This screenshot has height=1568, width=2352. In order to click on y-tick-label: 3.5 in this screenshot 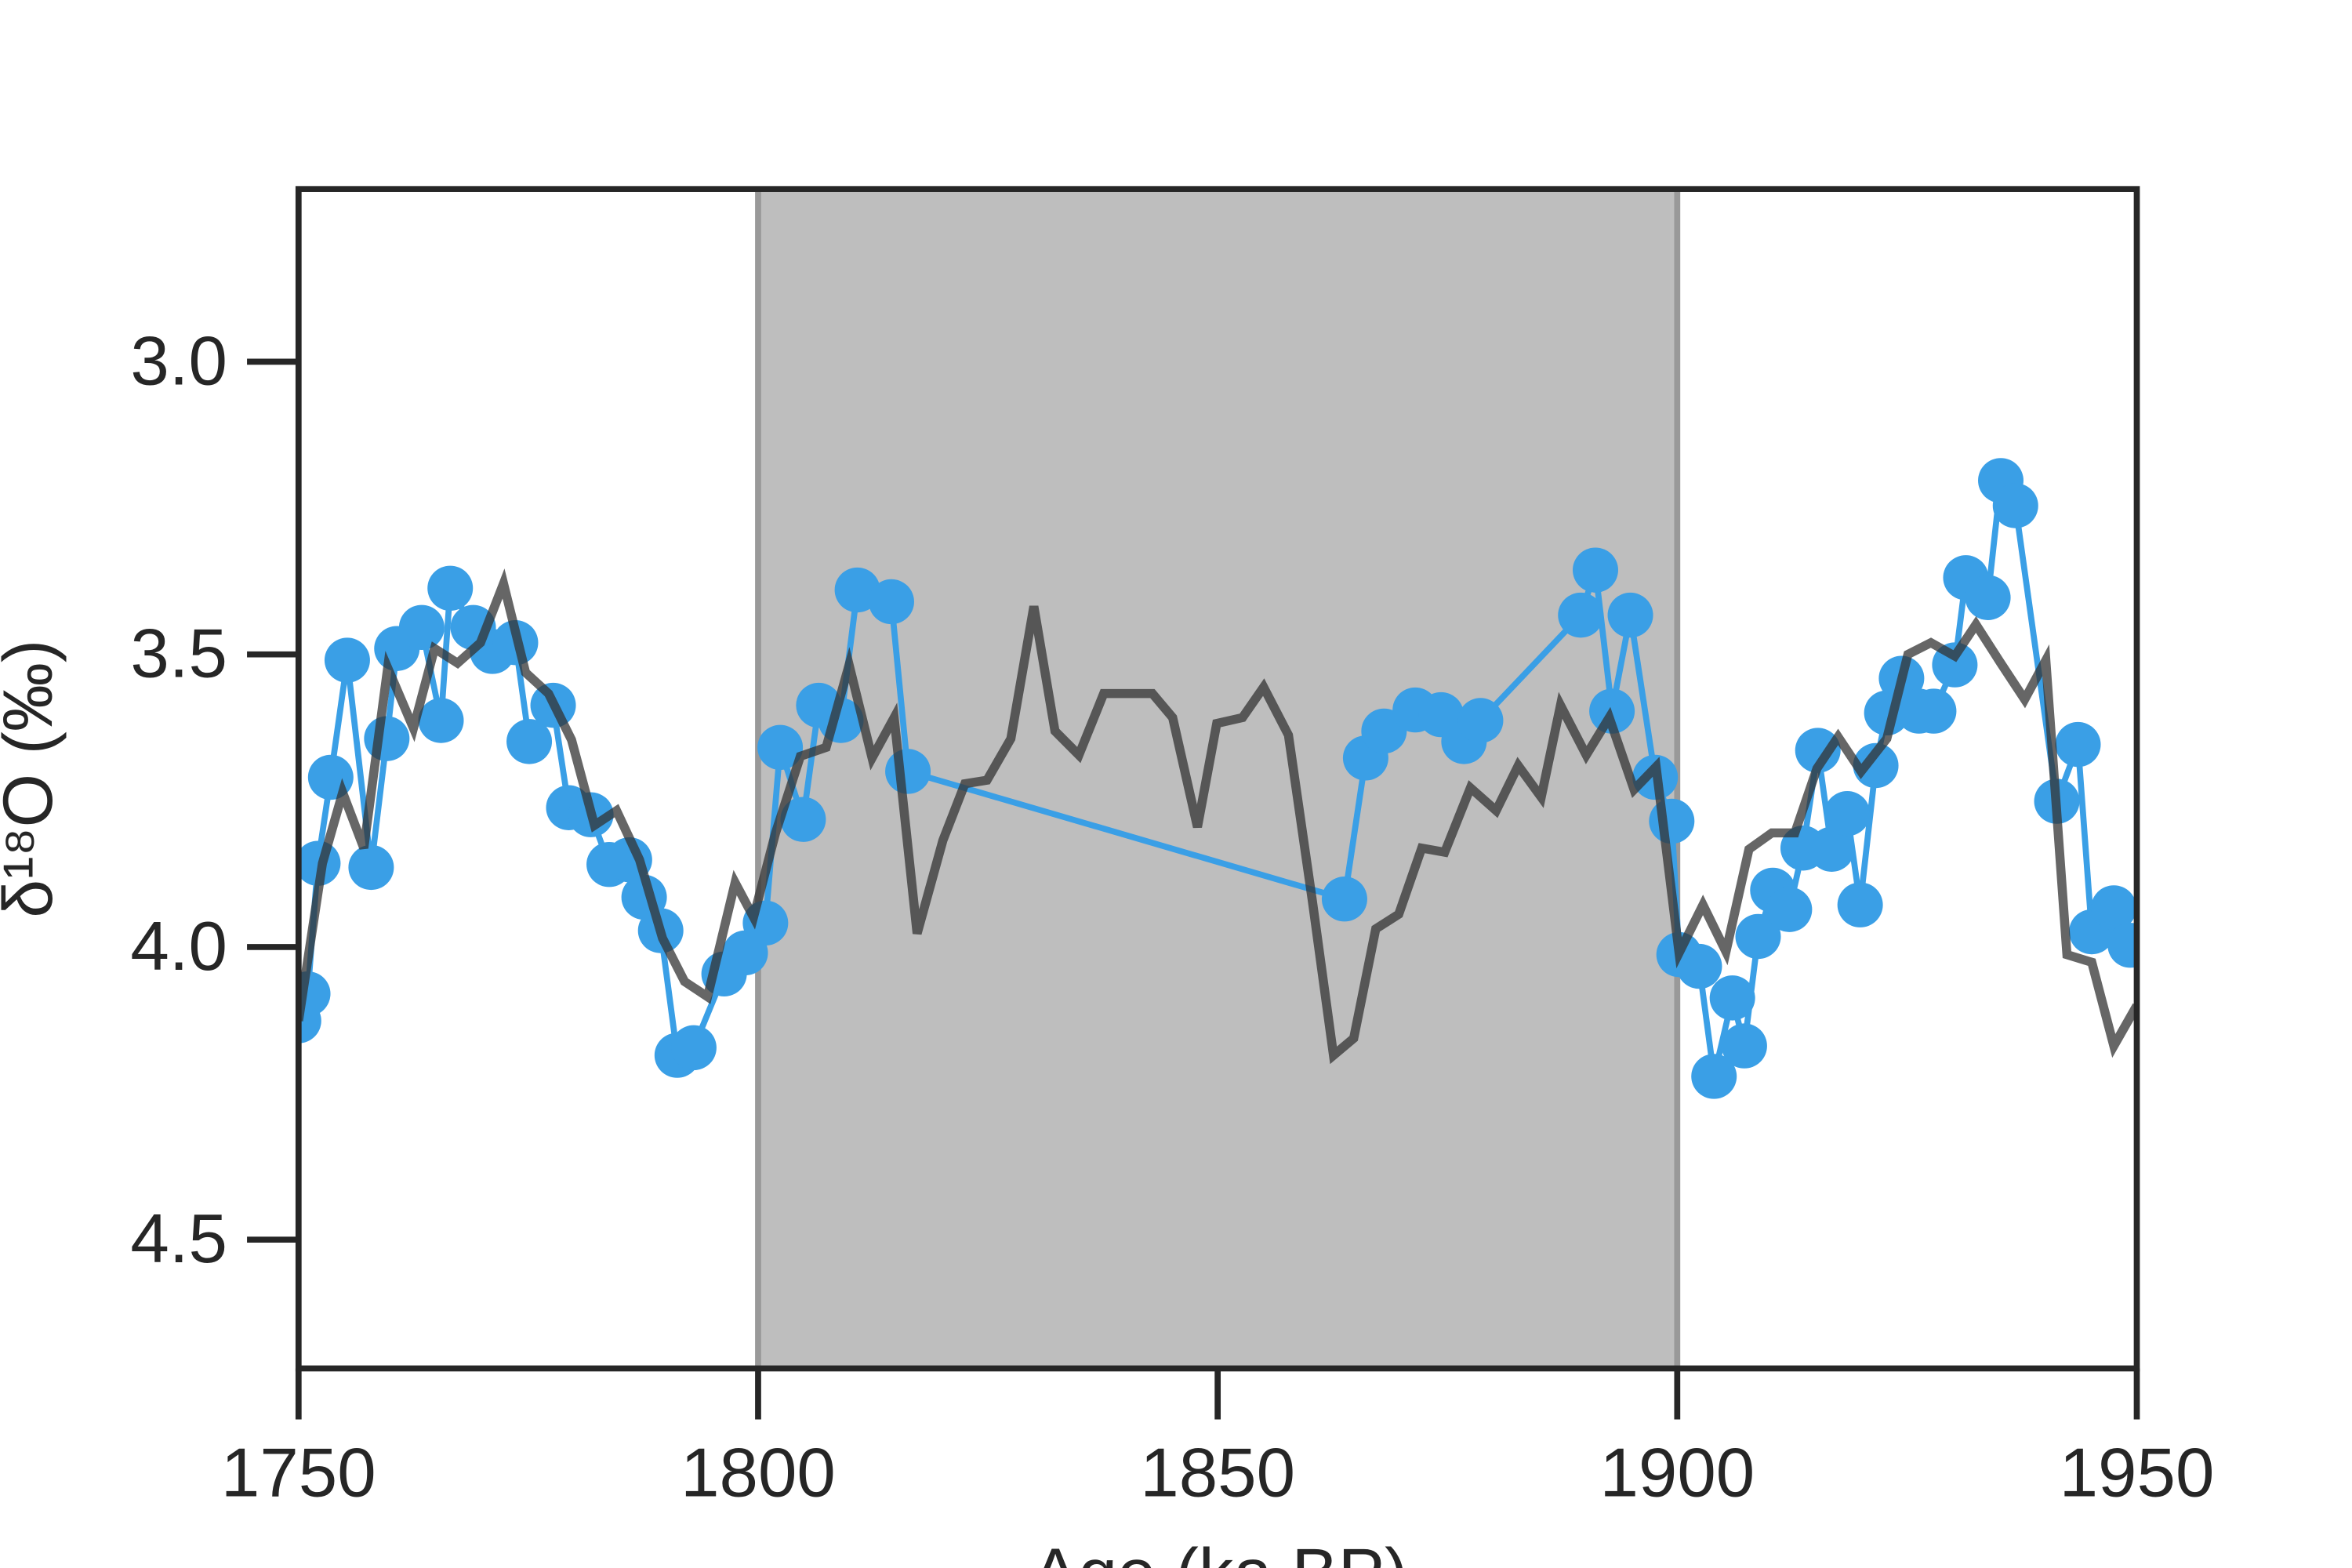, I will do `click(178, 653)`.